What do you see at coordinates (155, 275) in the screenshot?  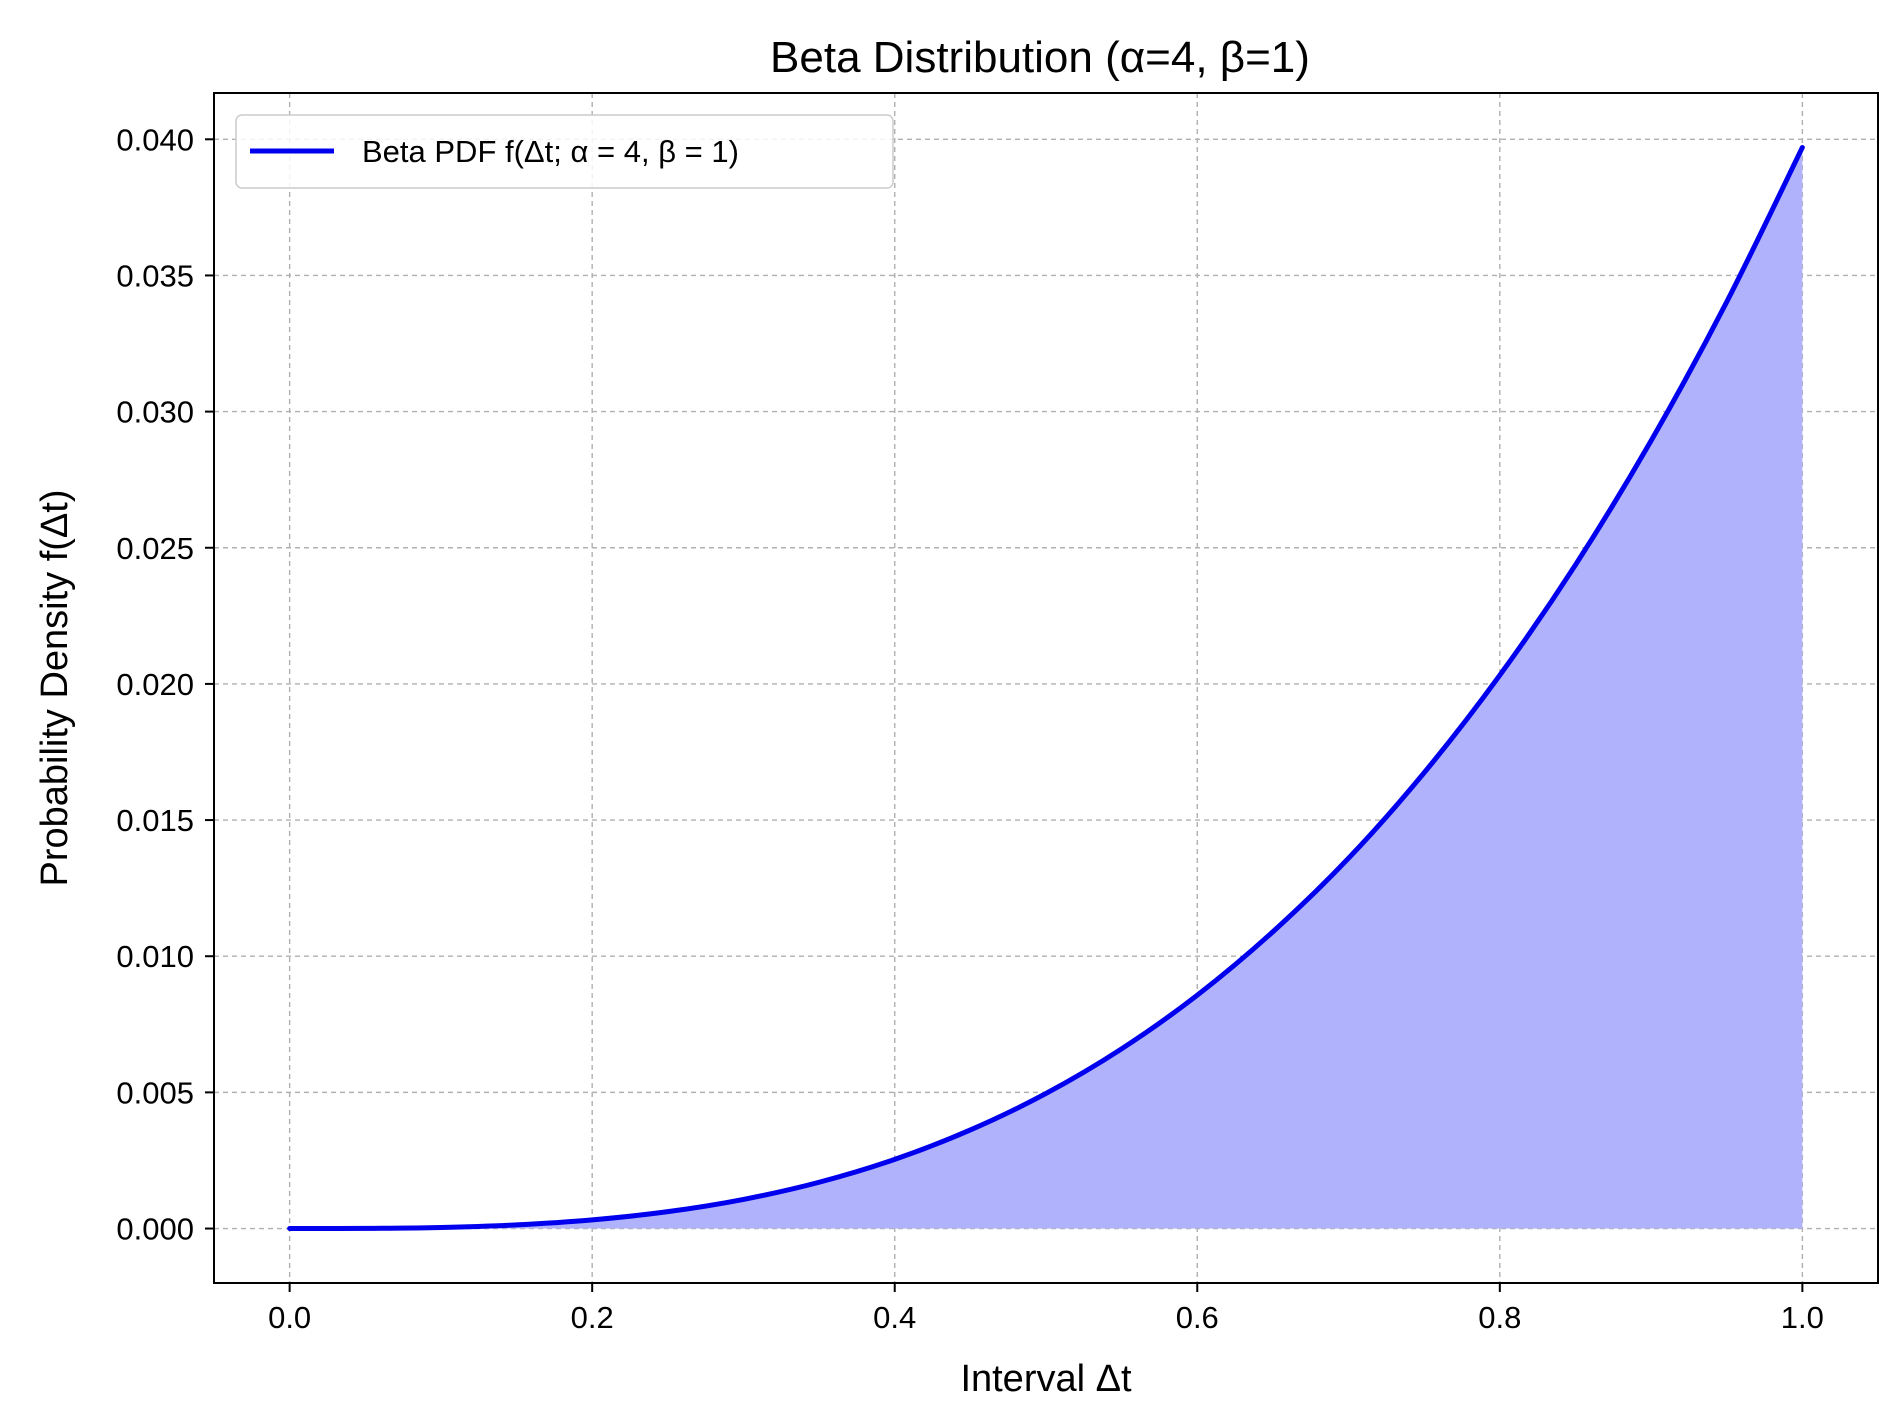 I see `y-tick-label: 0.035` at bounding box center [155, 275].